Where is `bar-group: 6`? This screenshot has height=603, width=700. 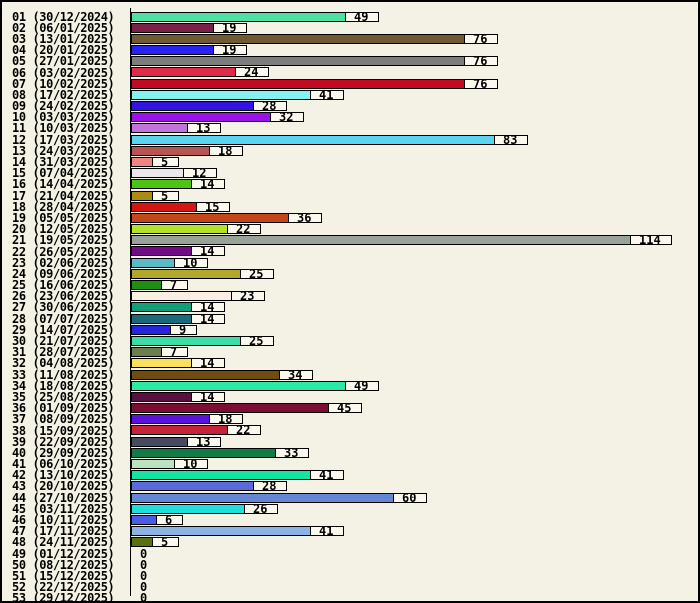 bar-group: 6 is located at coordinates (157, 519).